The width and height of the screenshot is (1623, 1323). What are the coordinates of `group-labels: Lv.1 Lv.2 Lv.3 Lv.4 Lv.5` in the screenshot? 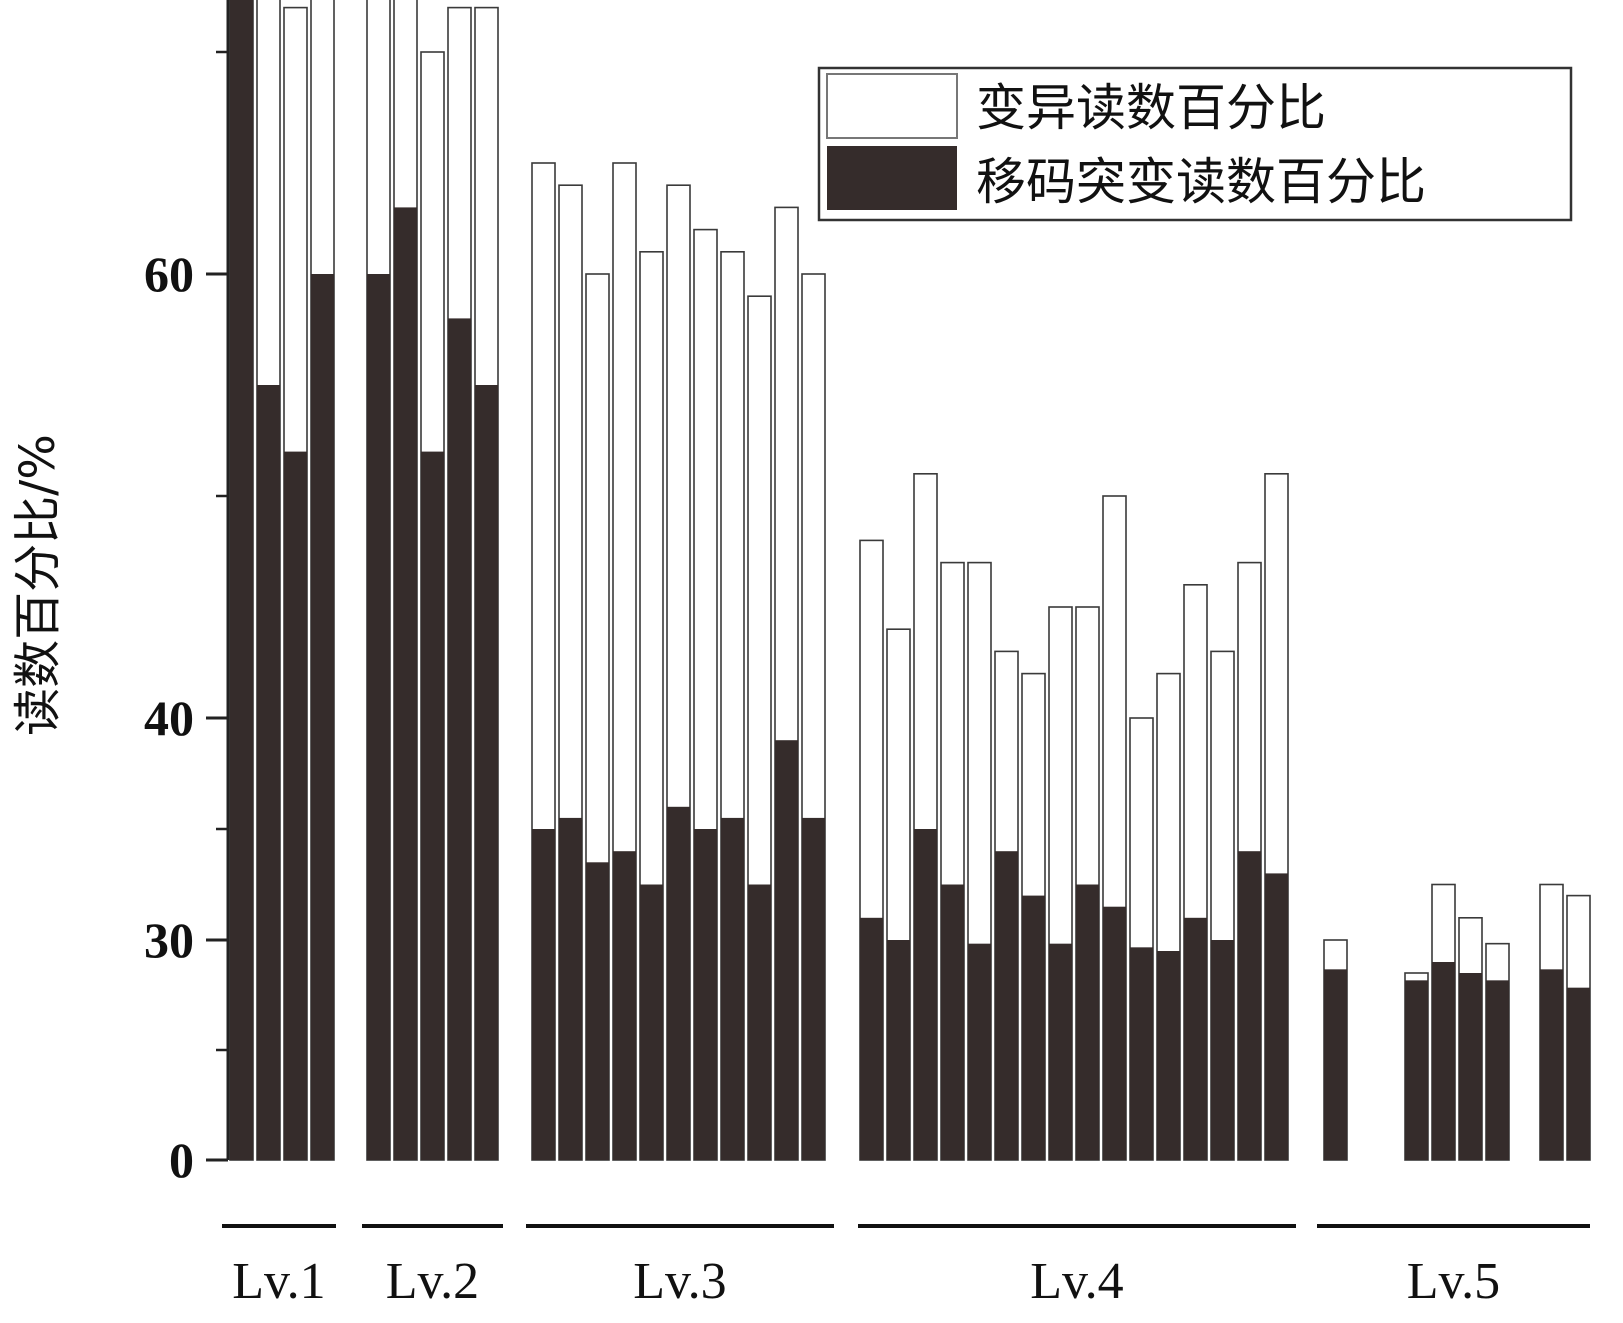 It's located at (906, 1267).